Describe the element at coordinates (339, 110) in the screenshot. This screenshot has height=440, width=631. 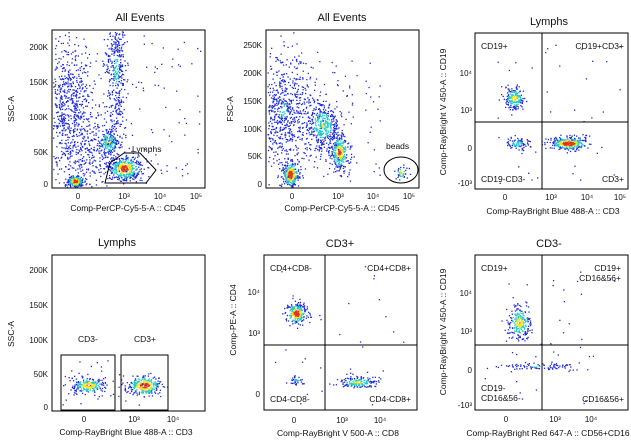
I see `plot-2-events` at that location.